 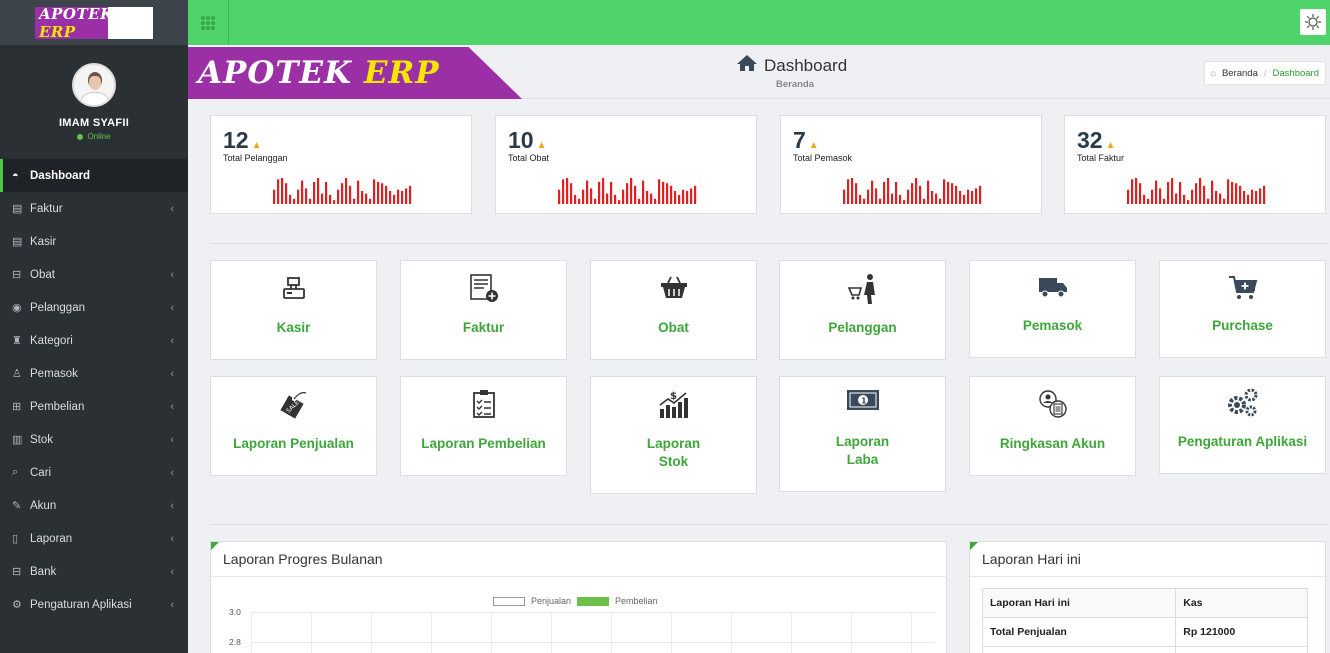 What do you see at coordinates (94, 505) in the screenshot?
I see `sidebar-item-akun: ✎ Akun ‹` at bounding box center [94, 505].